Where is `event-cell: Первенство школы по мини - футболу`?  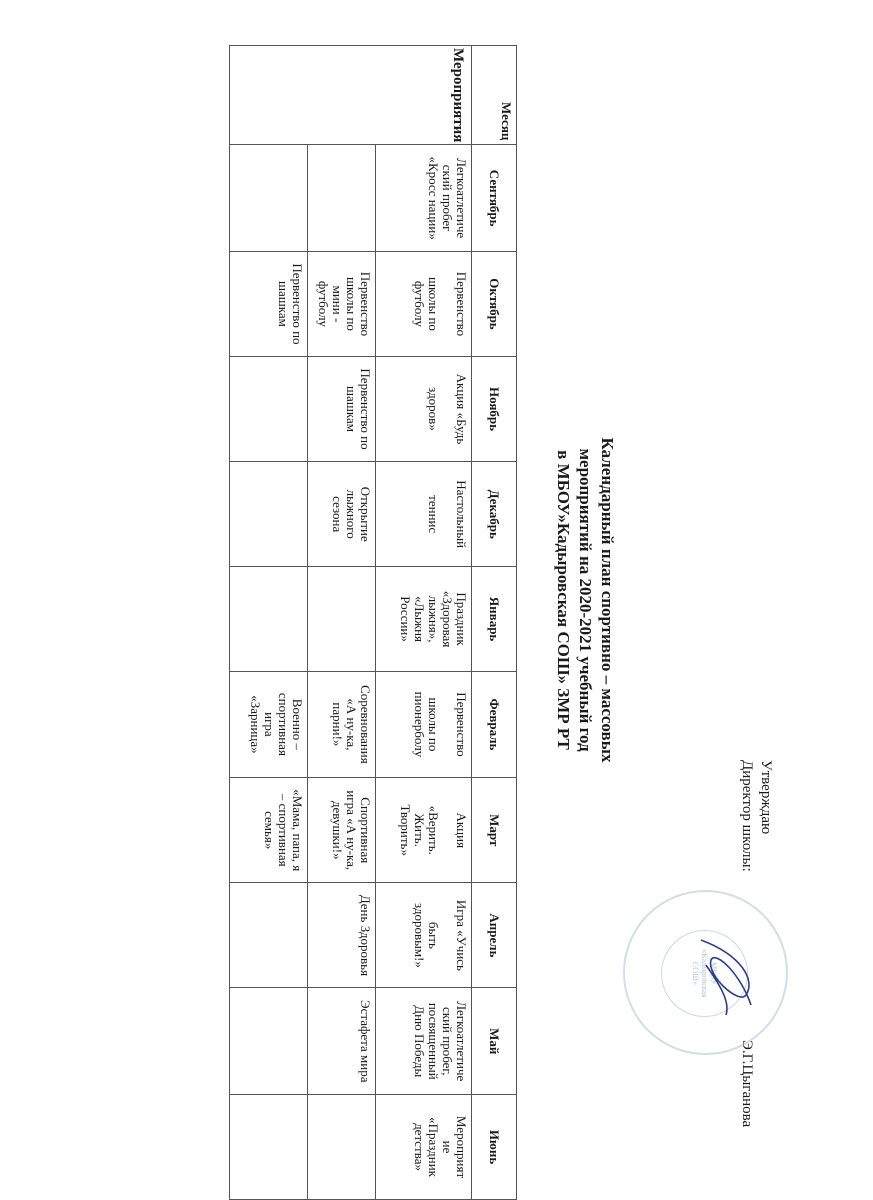 event-cell: Первенство школы по мини - футболу is located at coordinates (341, 304).